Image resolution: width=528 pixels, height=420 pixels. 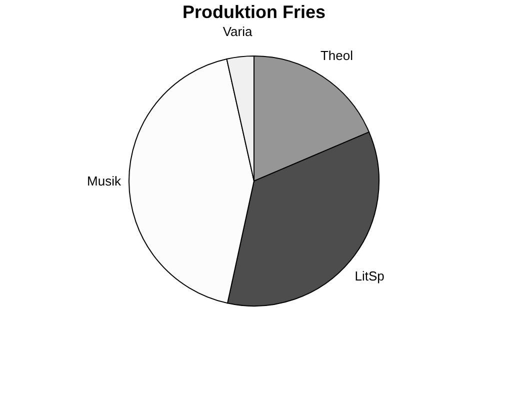 What do you see at coordinates (369, 276) in the screenshot?
I see `slice-label: LitSp` at bounding box center [369, 276].